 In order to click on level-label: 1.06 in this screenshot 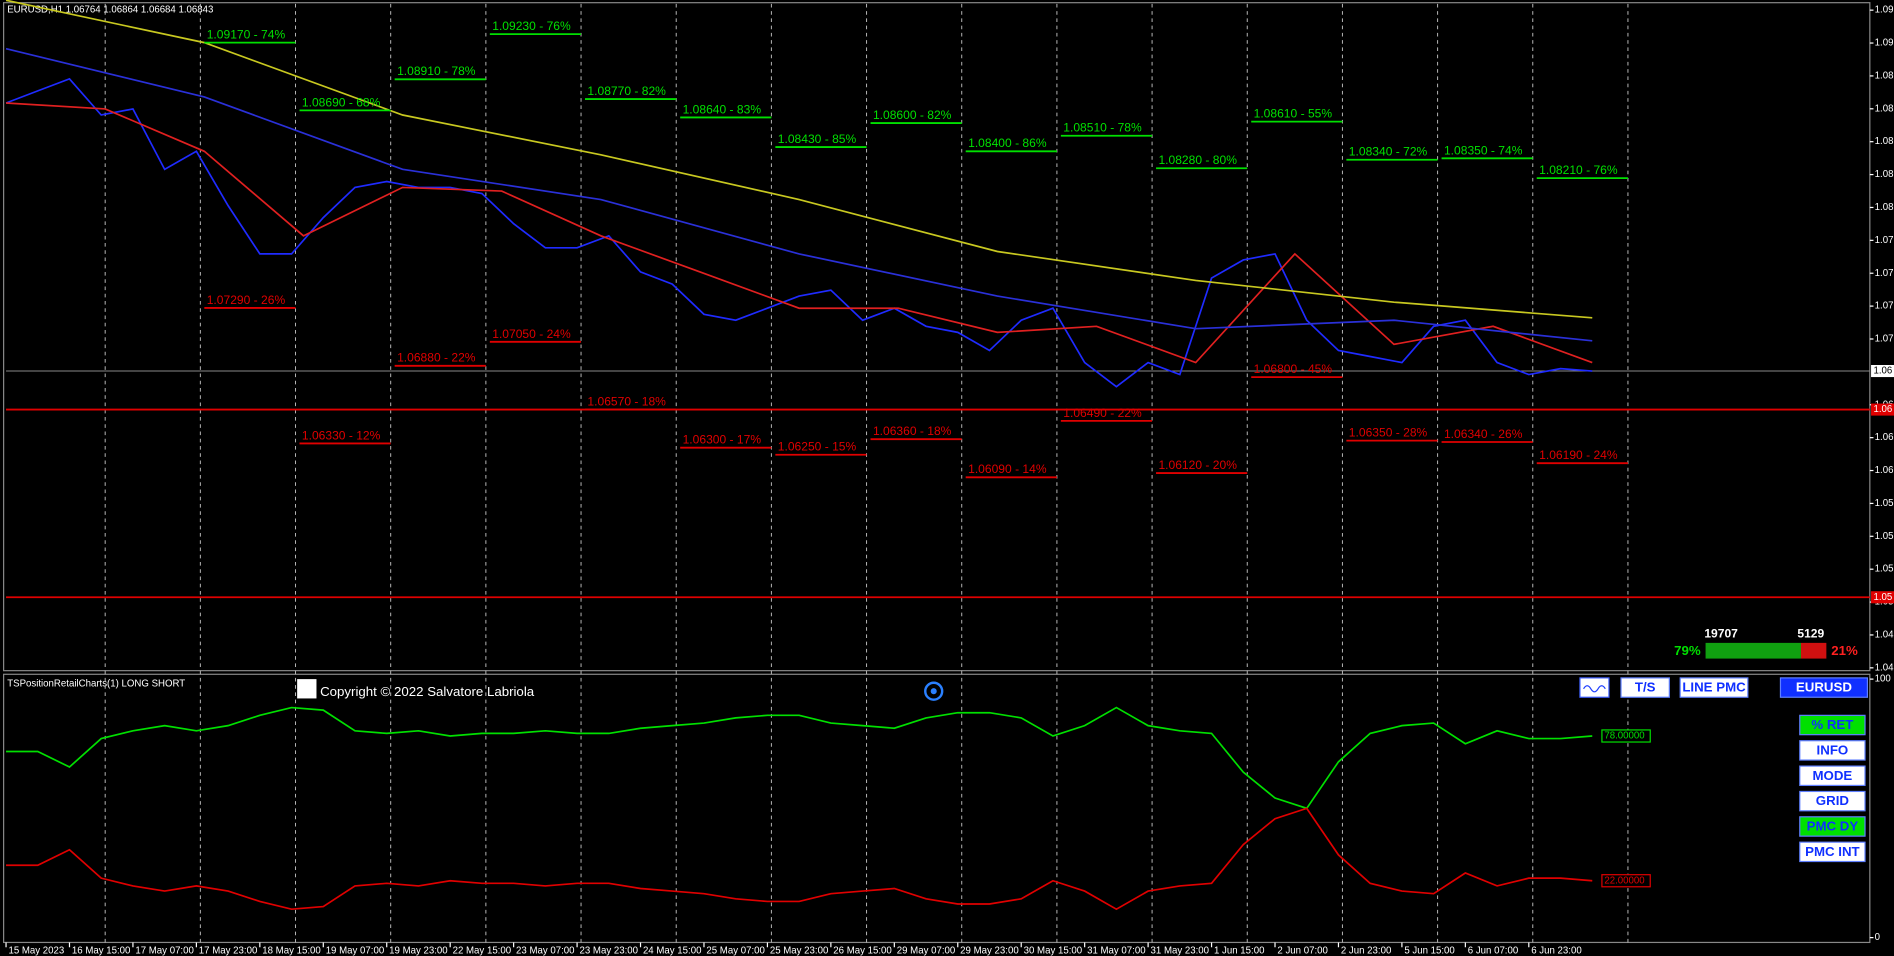, I will do `click(1882, 409)`.